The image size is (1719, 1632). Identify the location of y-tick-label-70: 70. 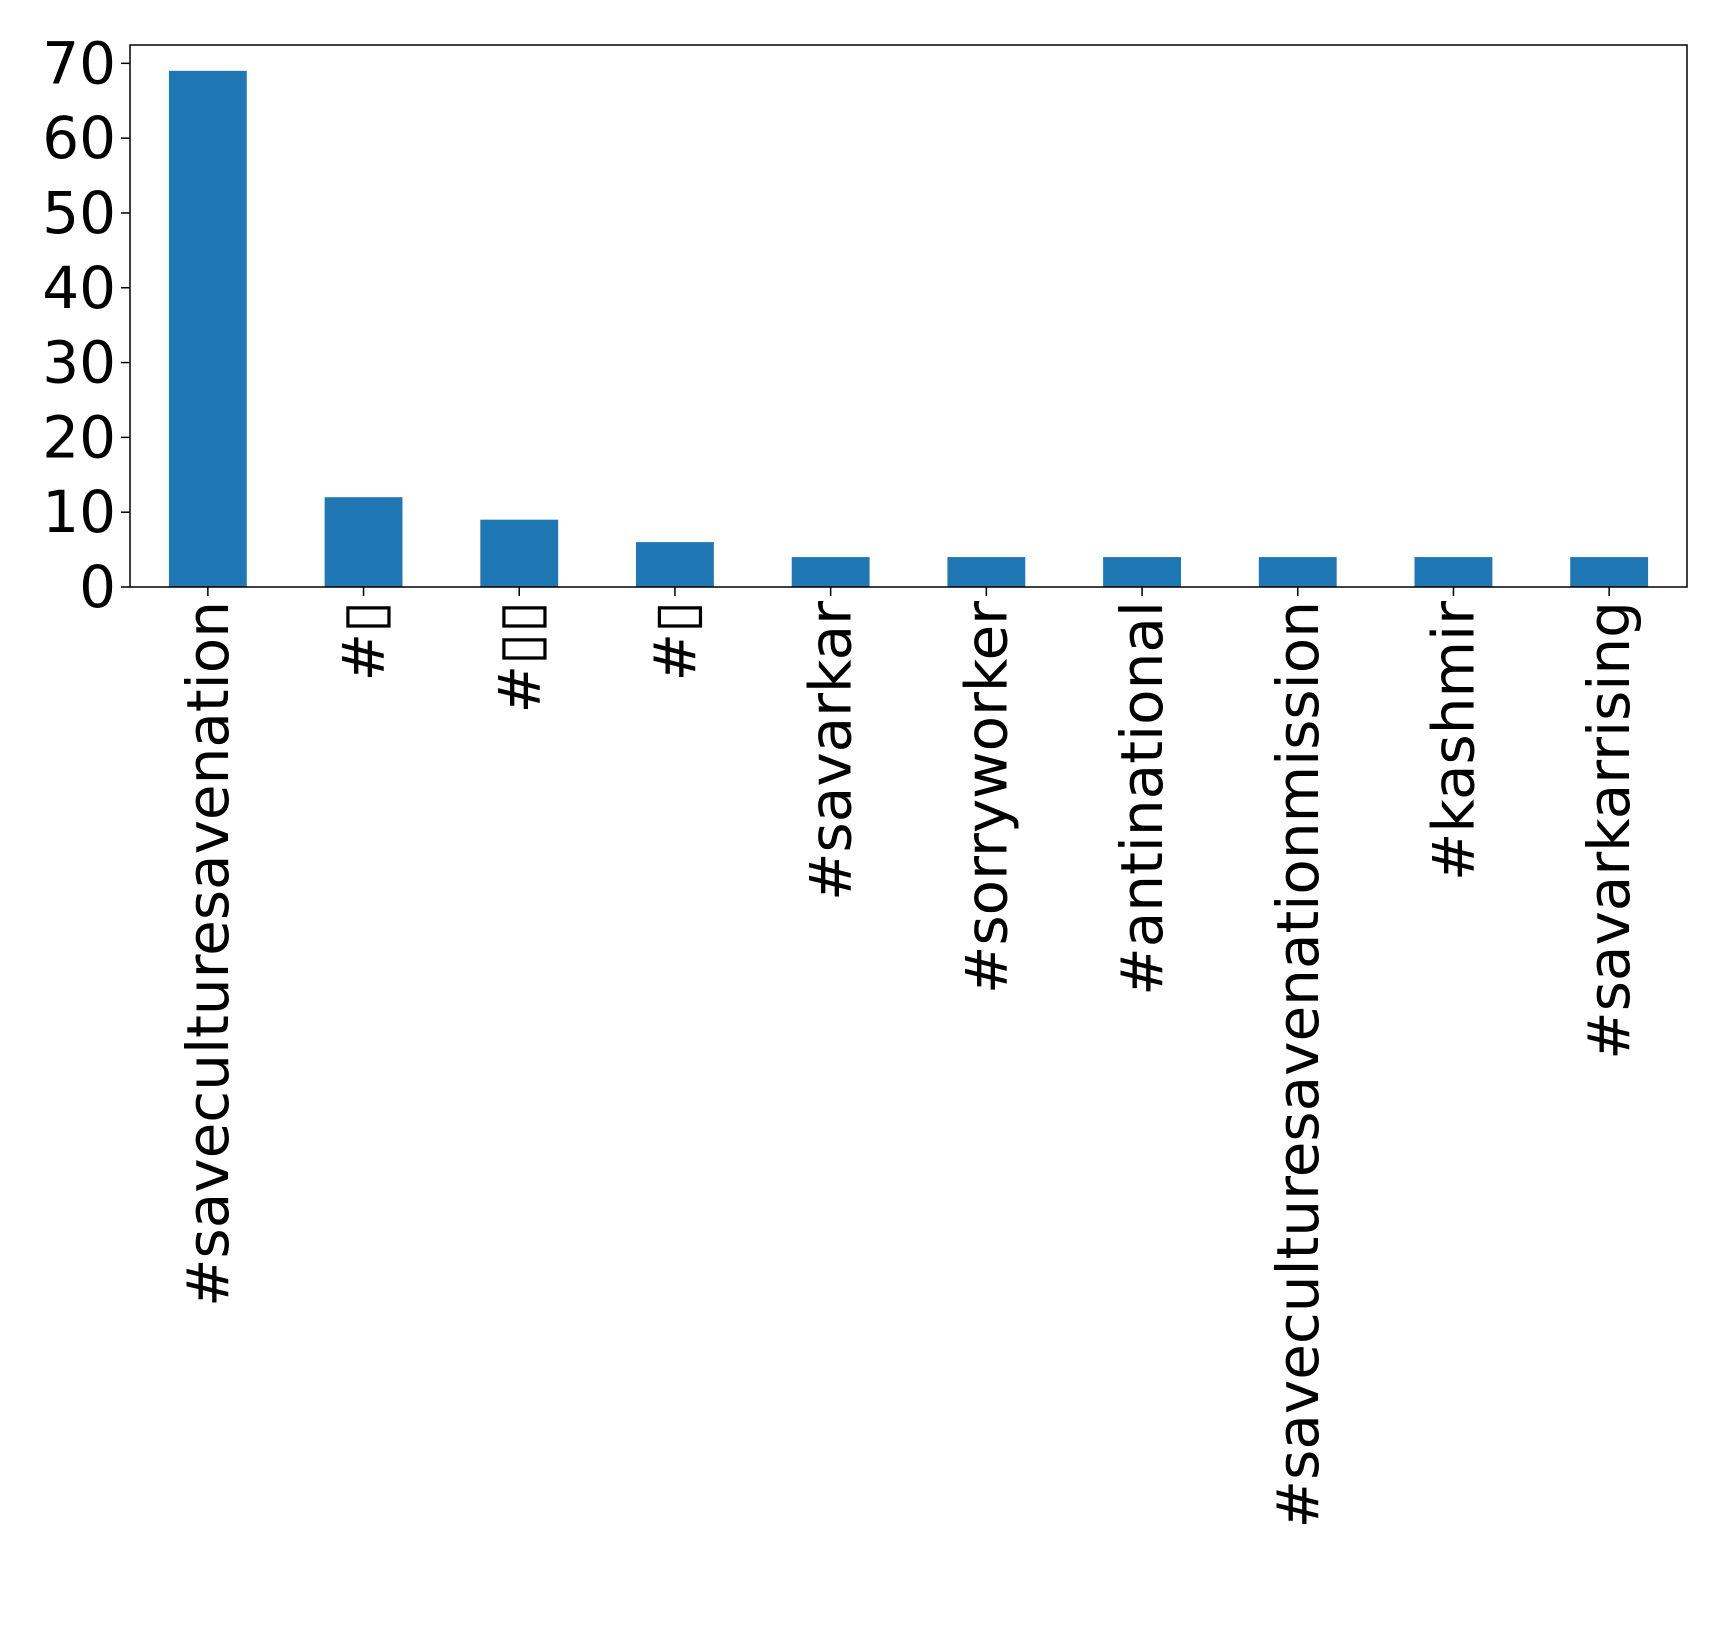
(79, 63).